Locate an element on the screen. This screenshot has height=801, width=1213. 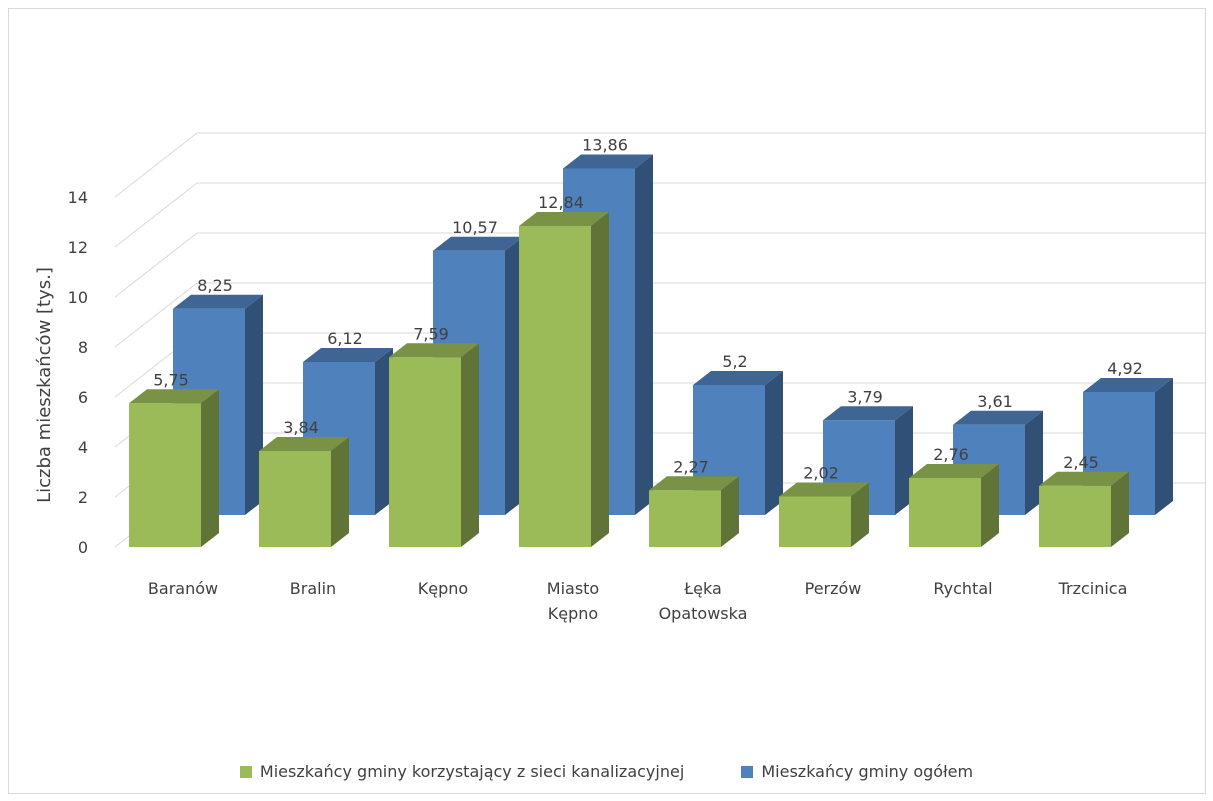
bar-series-1-3-front is located at coordinates (425, 452).